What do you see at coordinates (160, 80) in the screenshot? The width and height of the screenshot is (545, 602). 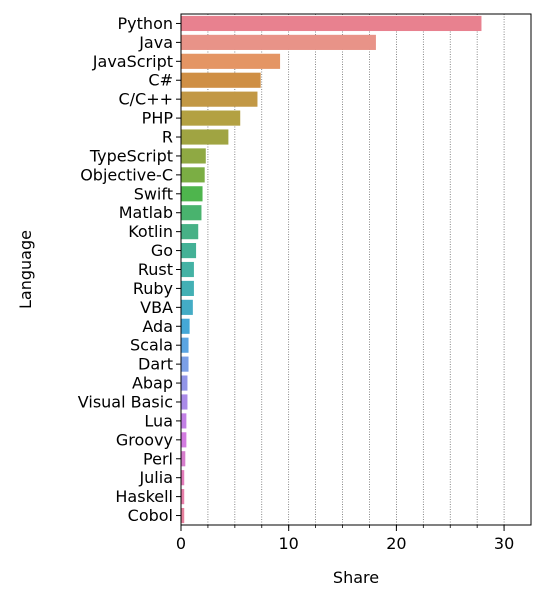 I see `y-tick-label: C#` at bounding box center [160, 80].